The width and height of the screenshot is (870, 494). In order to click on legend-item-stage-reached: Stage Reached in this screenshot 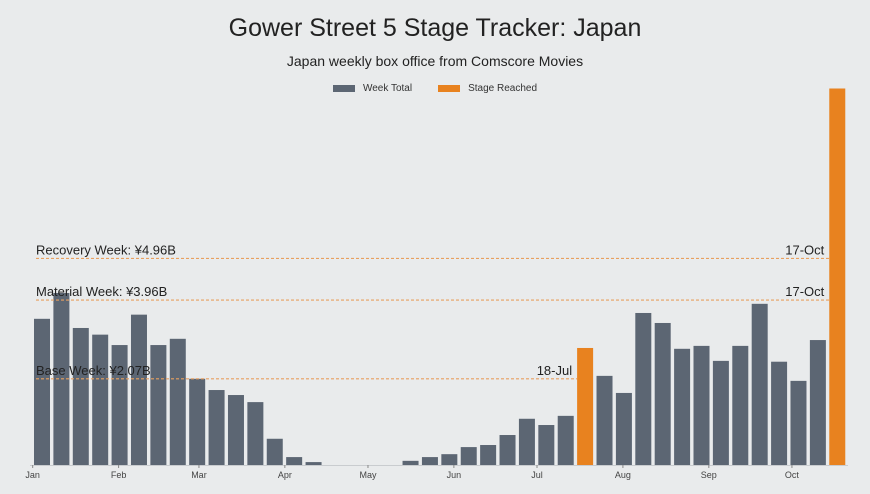, I will do `click(487, 88)`.